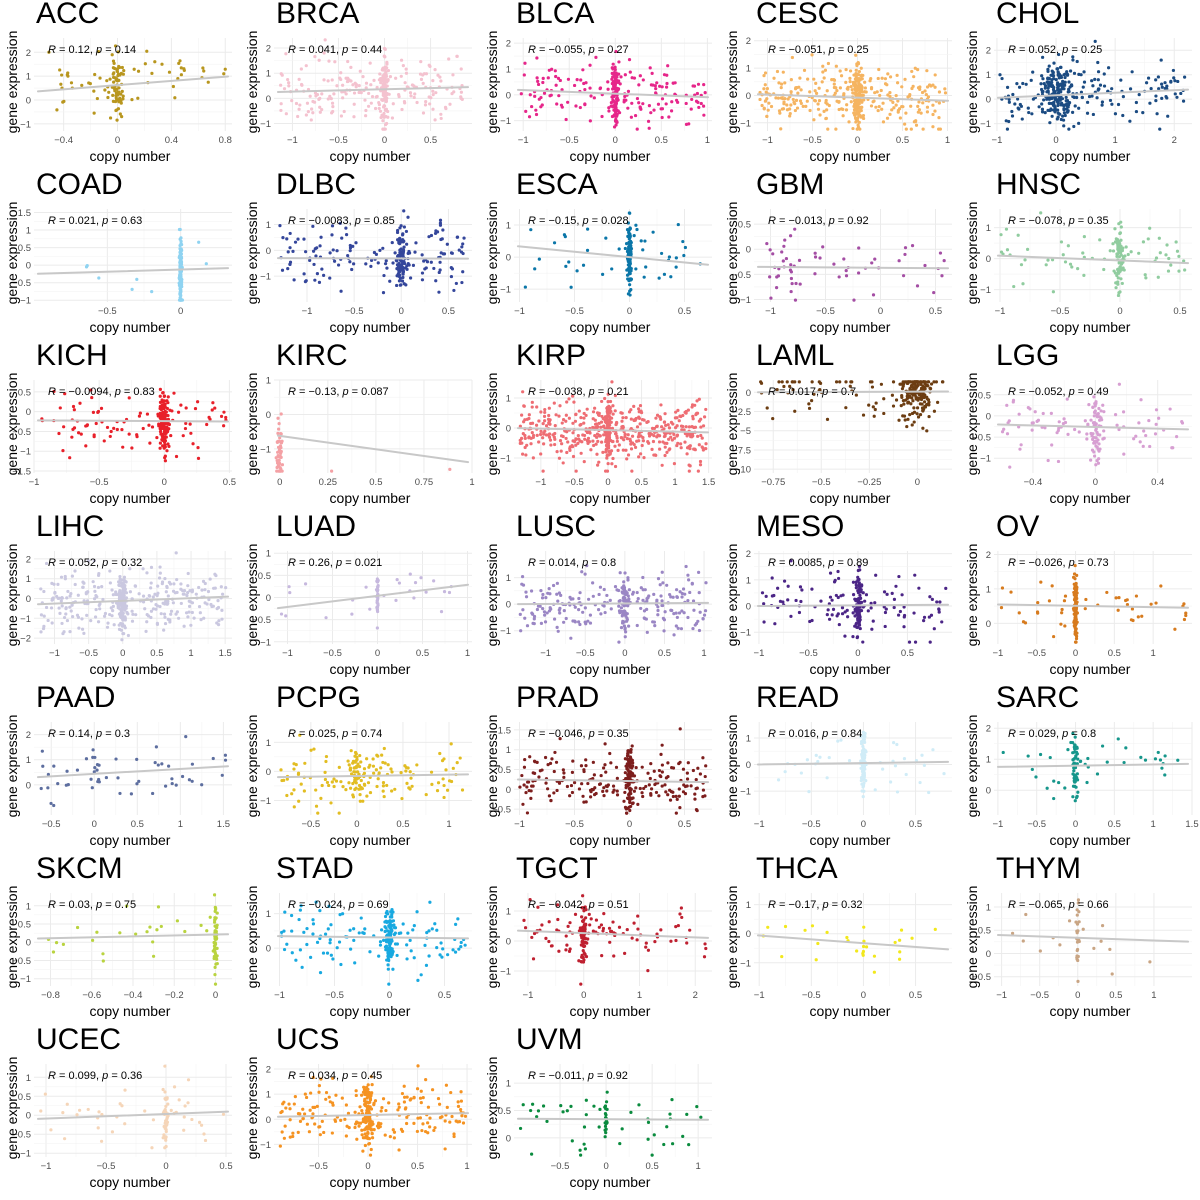 This screenshot has height=1200, width=1200. What do you see at coordinates (375, 482) in the screenshot?
I see `x-tick-label: 0.5` at bounding box center [375, 482].